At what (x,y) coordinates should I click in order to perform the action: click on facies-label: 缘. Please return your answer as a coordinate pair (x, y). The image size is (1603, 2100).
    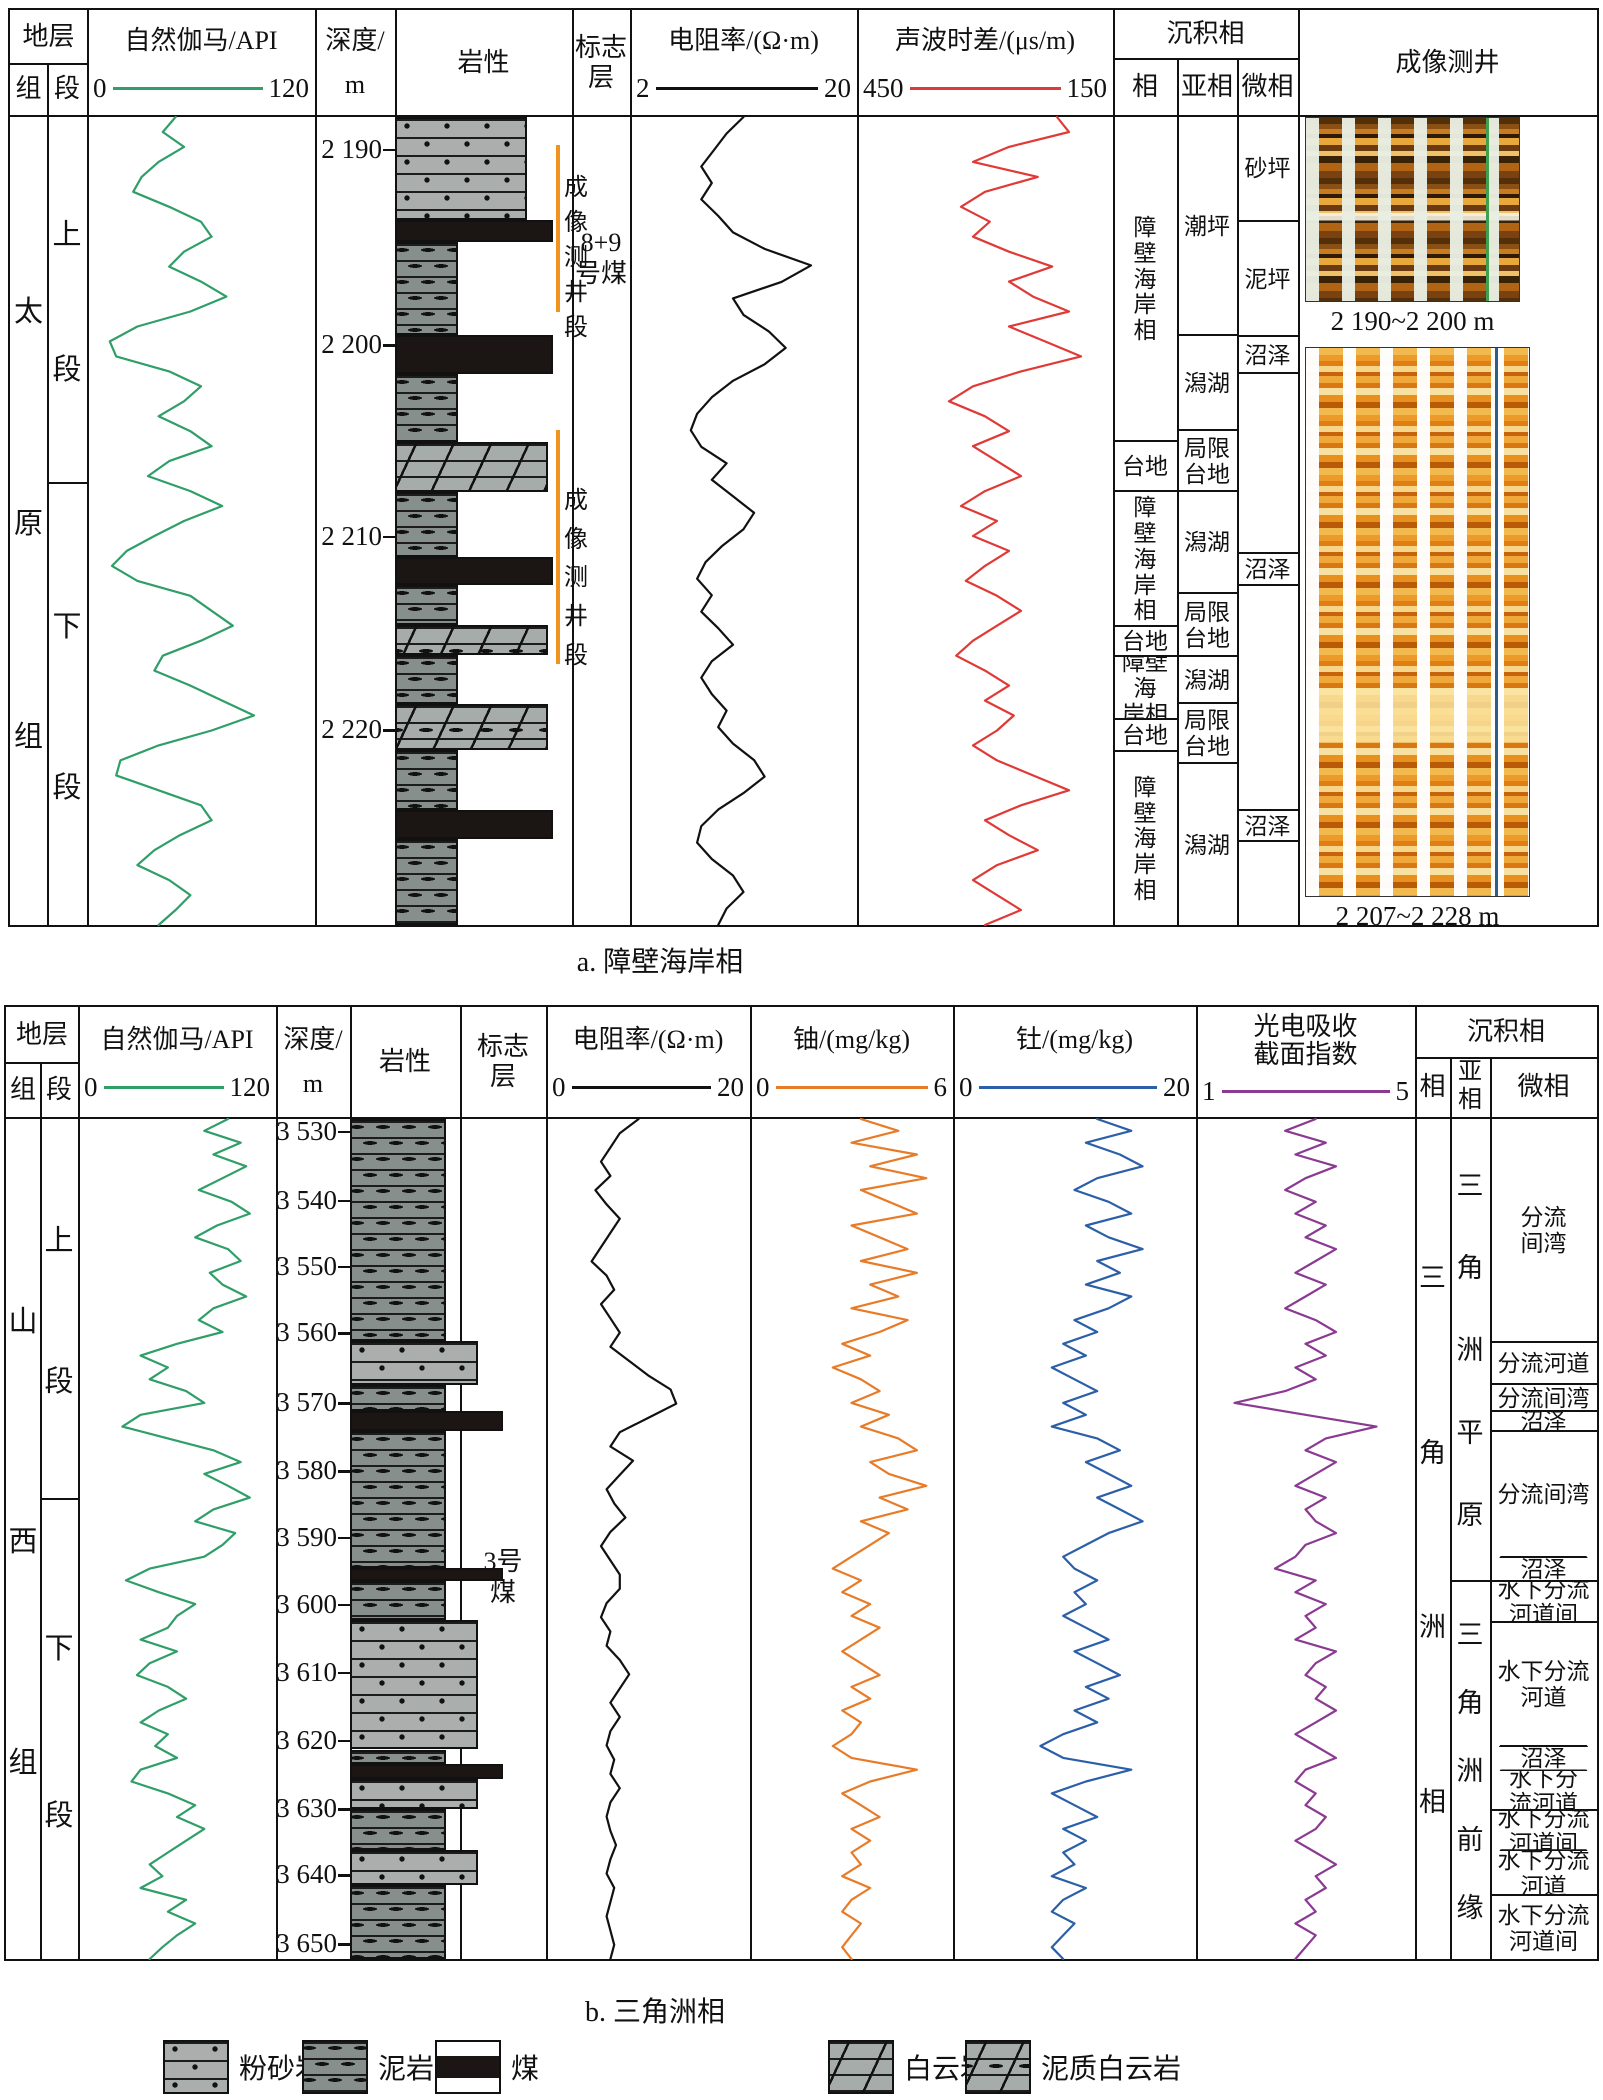
    Looking at the image, I should click on (1470, 1907).